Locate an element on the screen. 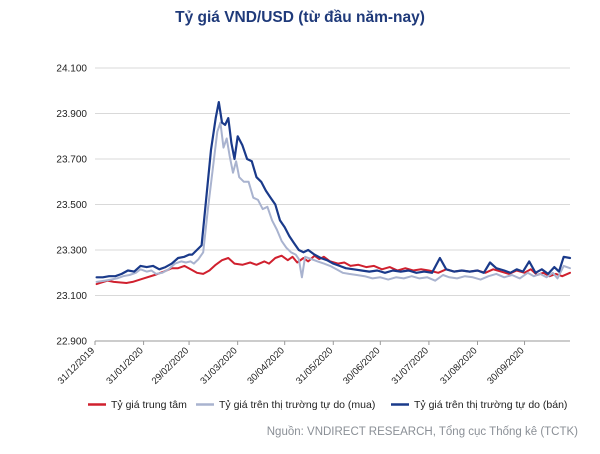  x-tick-label: 30/09/2020 is located at coordinates (505, 365).